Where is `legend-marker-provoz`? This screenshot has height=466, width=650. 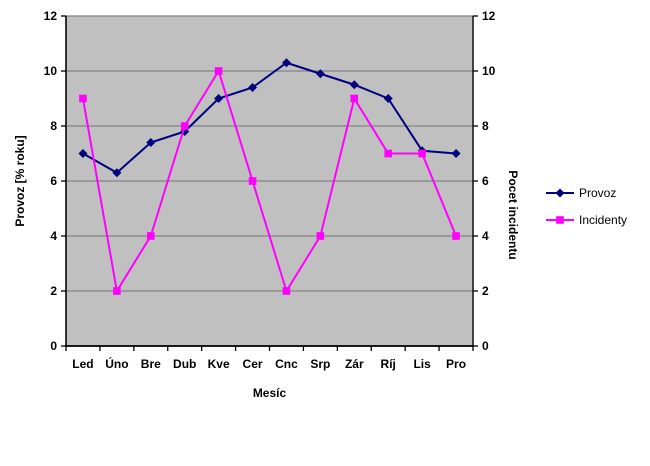 legend-marker-provoz is located at coordinates (560, 193).